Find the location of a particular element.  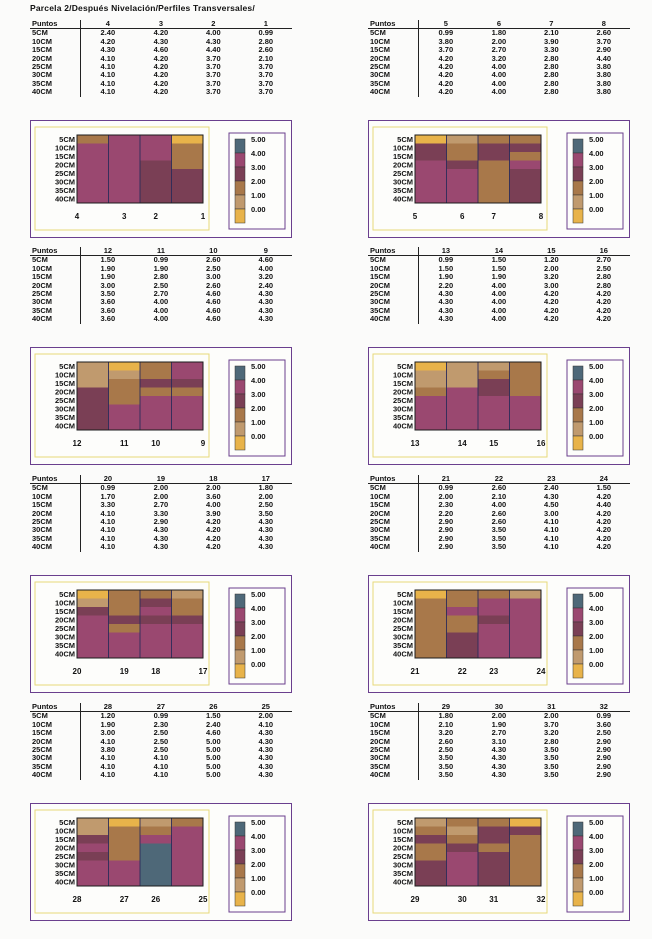

x-tick-label: 24 is located at coordinates (541, 671).